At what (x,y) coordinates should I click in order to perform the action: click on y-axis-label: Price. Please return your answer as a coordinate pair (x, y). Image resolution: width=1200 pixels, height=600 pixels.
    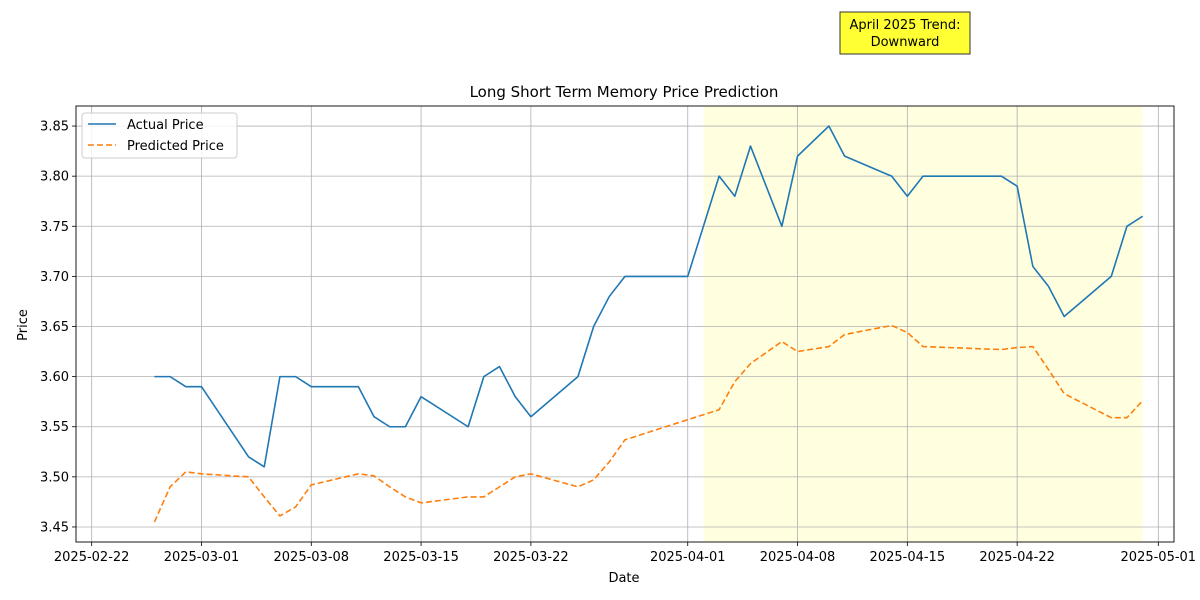
    Looking at the image, I should click on (23, 325).